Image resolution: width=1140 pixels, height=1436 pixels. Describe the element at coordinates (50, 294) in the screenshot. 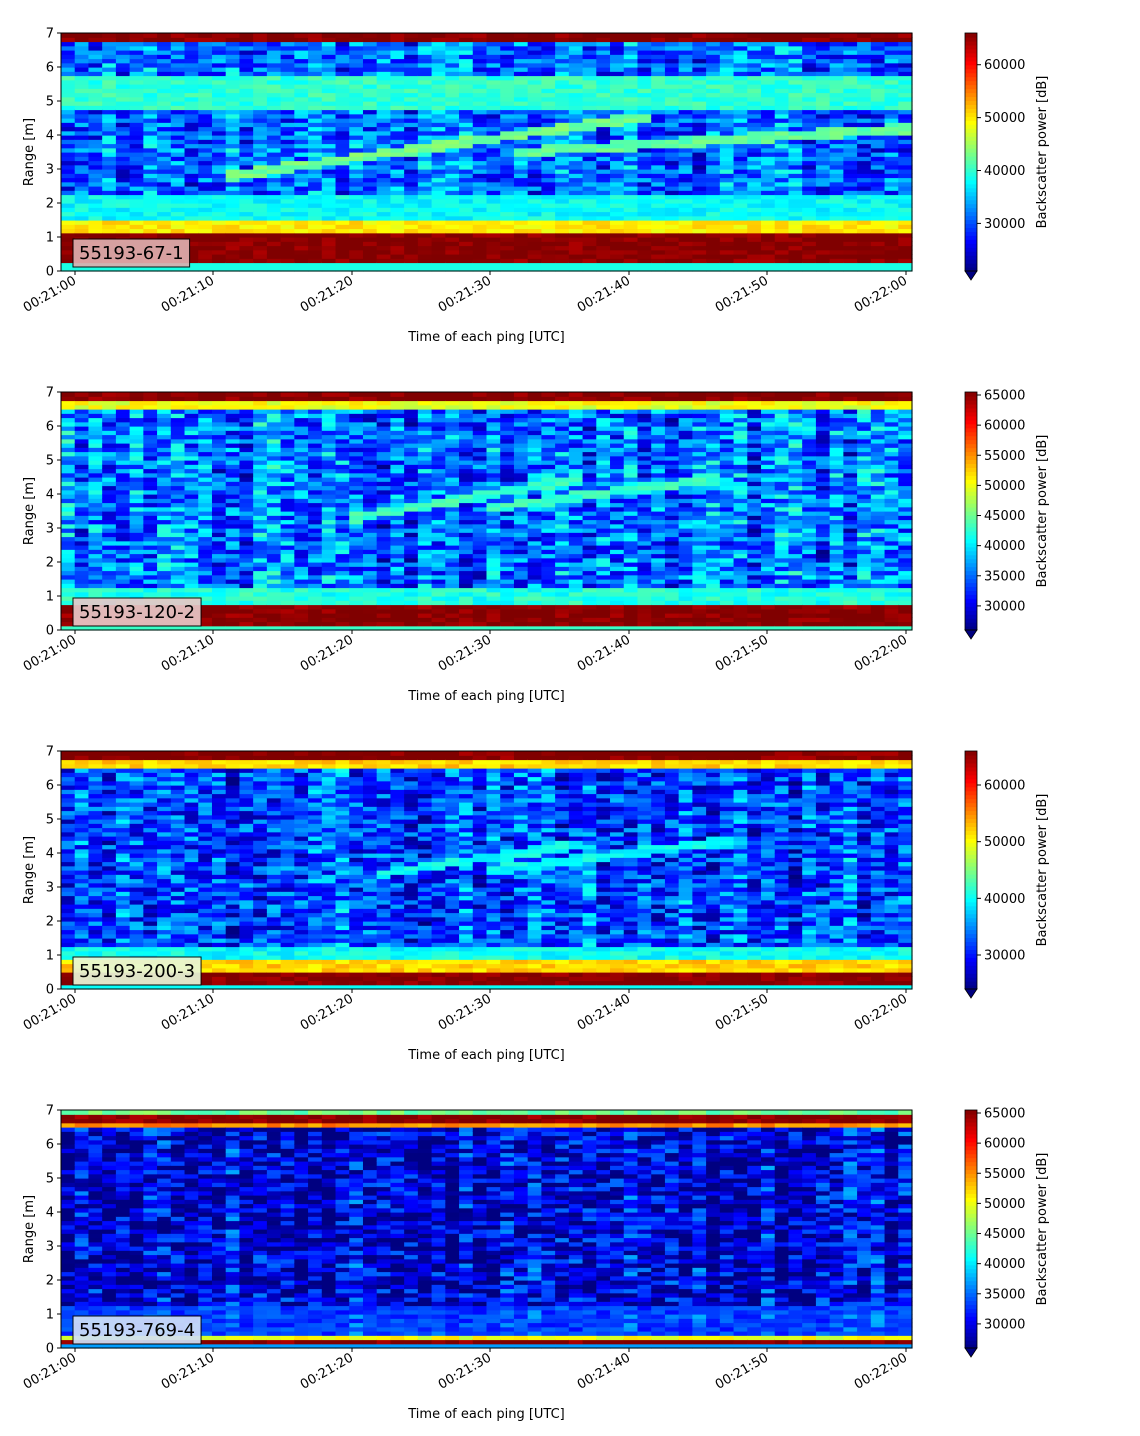

I see `x-tick-label: 00:21:00` at that location.